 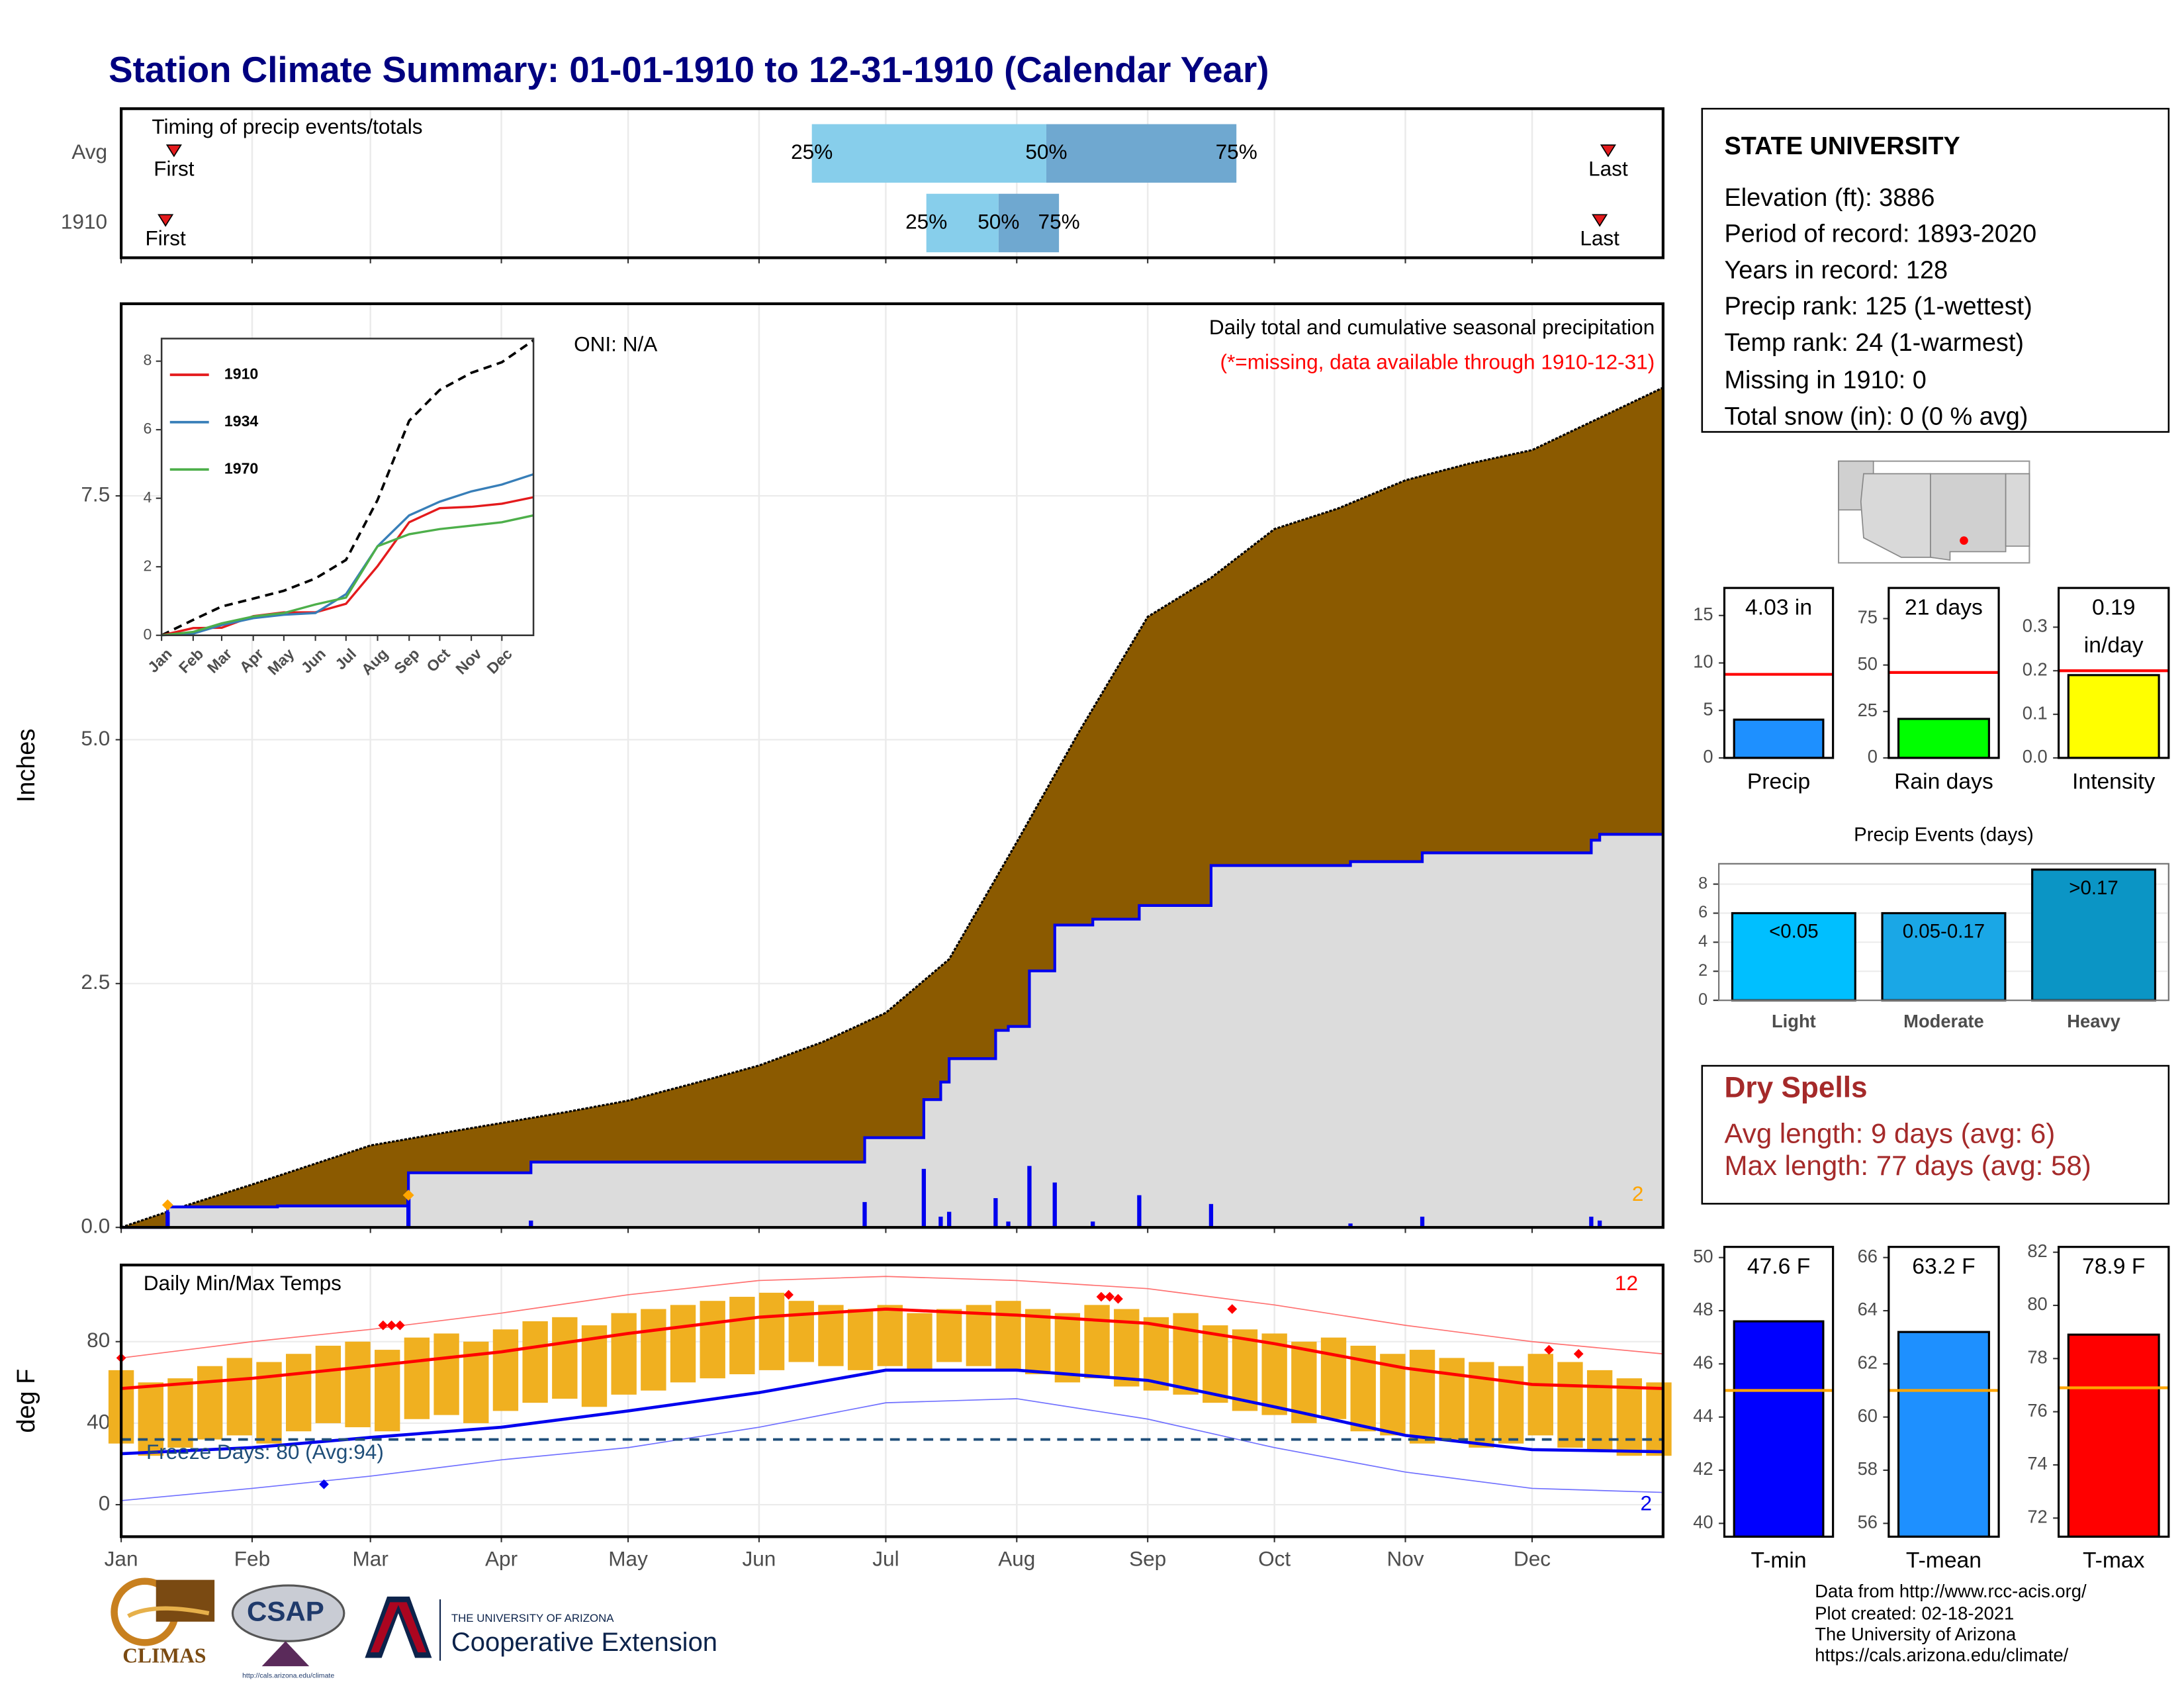 What do you see at coordinates (1868, 1468) in the screenshot?
I see `y-tick-label: 58` at bounding box center [1868, 1468].